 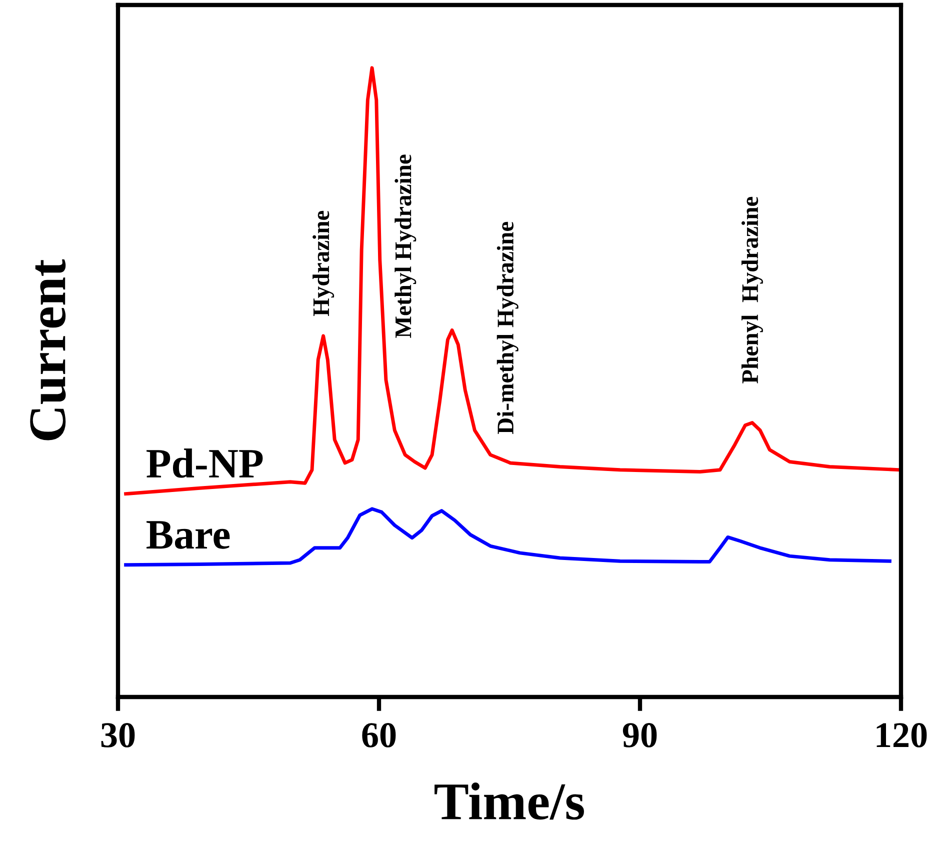 I want to click on annotation: Methyl Hydrazine, so click(x=405, y=246).